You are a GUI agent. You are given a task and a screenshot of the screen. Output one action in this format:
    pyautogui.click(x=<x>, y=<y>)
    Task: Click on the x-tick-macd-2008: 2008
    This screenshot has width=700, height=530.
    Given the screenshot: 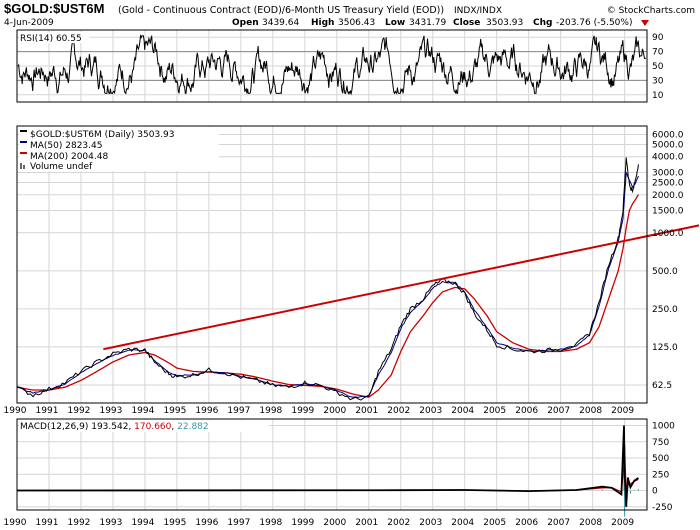 What is the action you would take?
    pyautogui.click(x=590, y=523)
    